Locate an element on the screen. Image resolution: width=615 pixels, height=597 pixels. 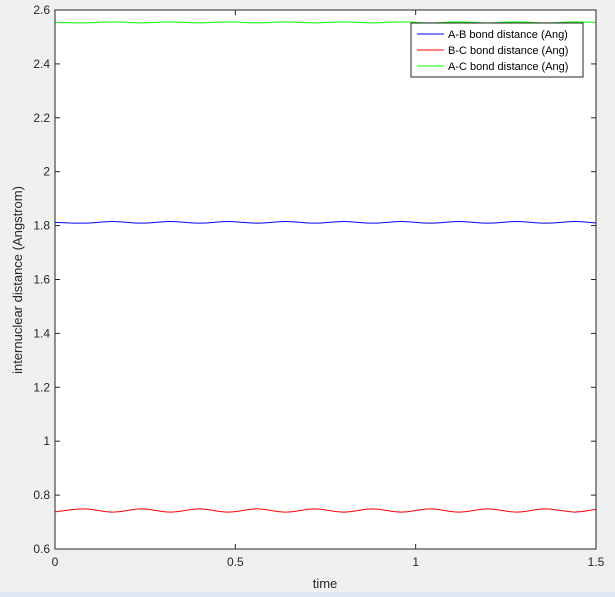
y-tick-label: 0.6 is located at coordinates (41, 549).